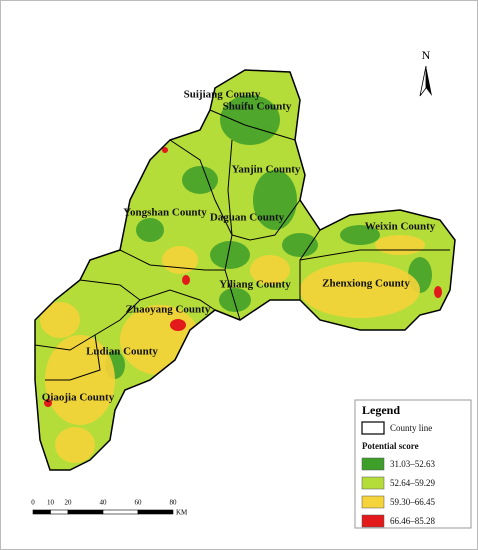 This screenshot has width=478, height=550. Describe the element at coordinates (381, 410) in the screenshot. I see `legend-title: Legend` at that location.